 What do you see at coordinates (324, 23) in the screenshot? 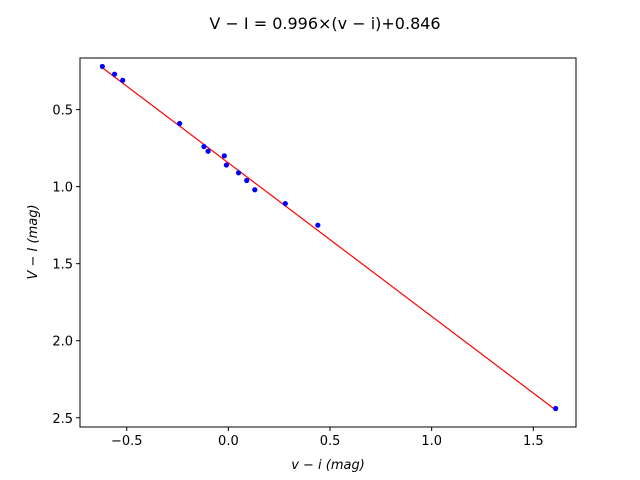
I see `chart-title: V − I = 0.996×(v − i)+0.846` at bounding box center [324, 23].